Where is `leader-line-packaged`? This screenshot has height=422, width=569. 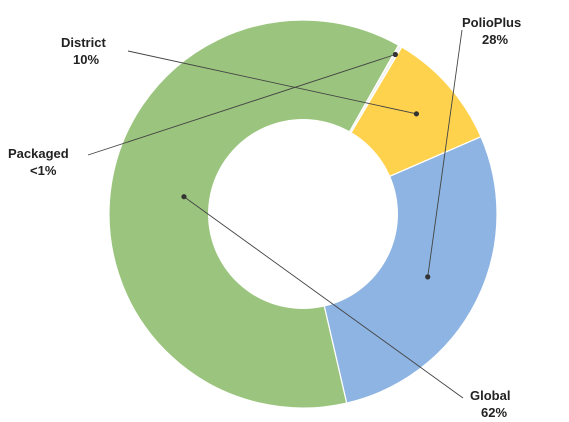
leader-line-packaged is located at coordinates (241, 105).